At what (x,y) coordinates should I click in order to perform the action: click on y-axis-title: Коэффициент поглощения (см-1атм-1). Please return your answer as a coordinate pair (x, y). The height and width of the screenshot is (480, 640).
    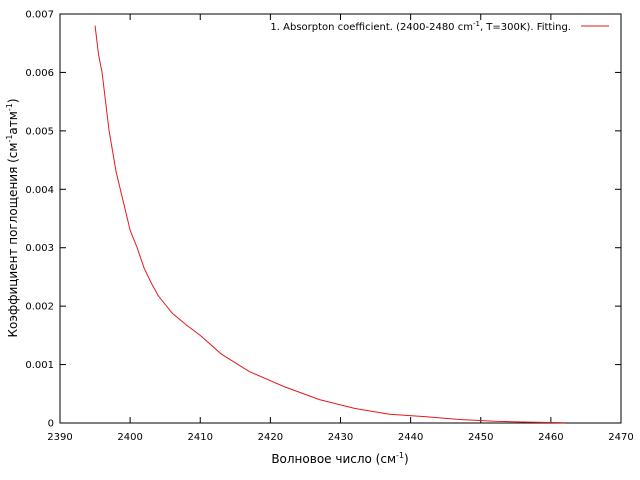
    Looking at the image, I should click on (12, 217).